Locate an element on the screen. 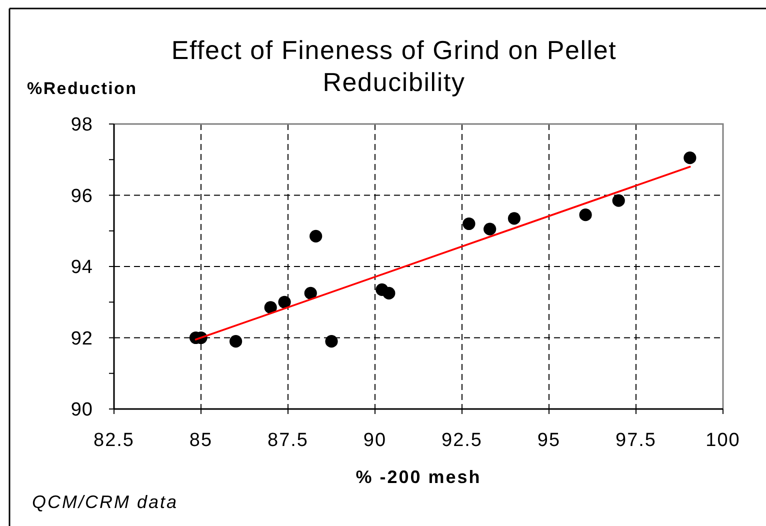 The image size is (766, 526). text: QCM/CRM data is located at coordinates (105, 502).